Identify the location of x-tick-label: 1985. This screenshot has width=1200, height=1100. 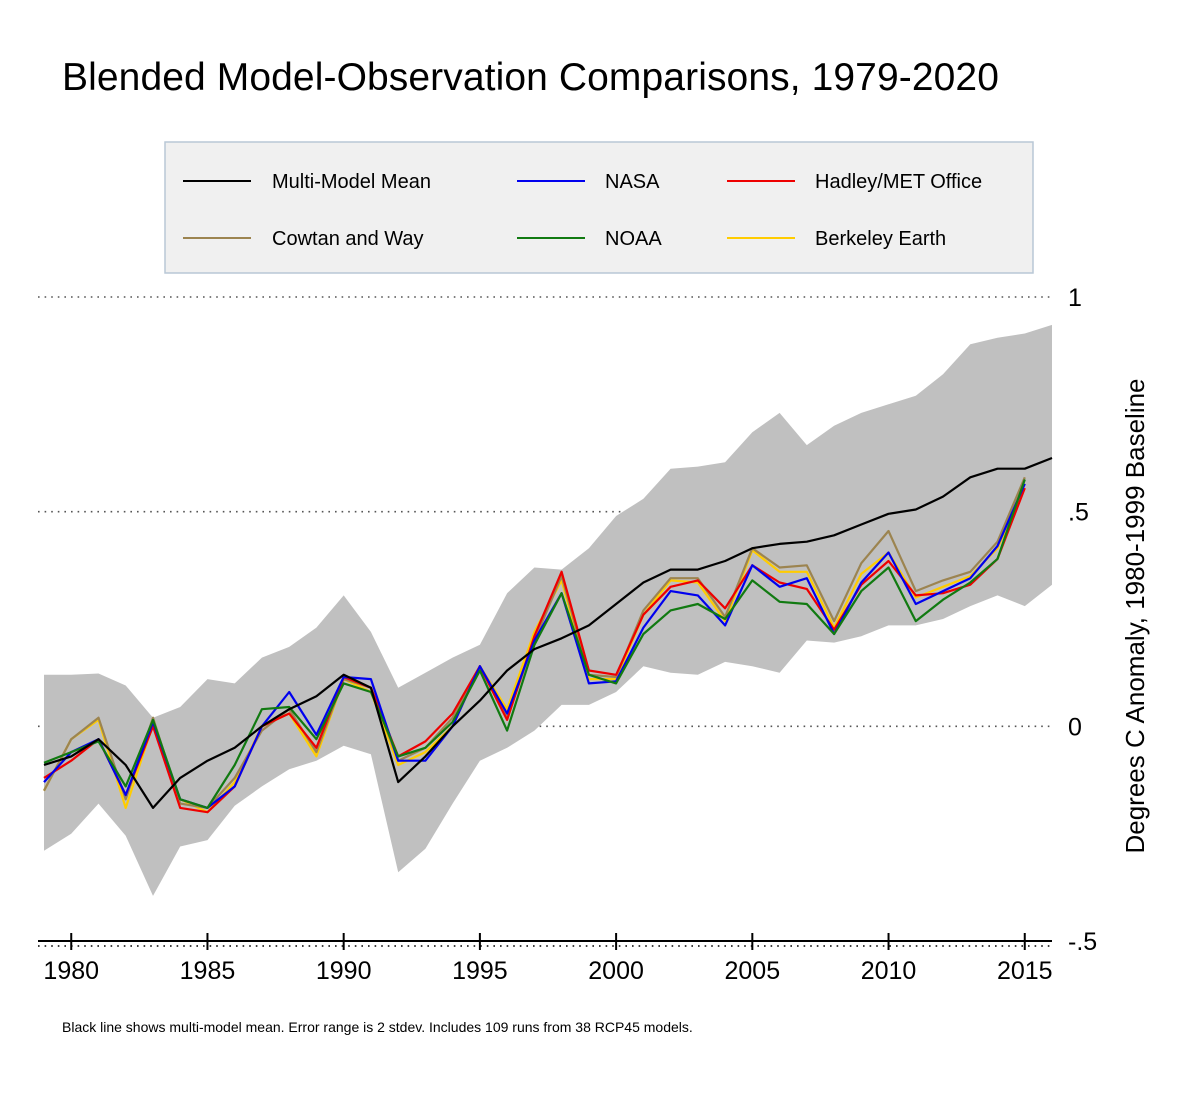
(208, 971).